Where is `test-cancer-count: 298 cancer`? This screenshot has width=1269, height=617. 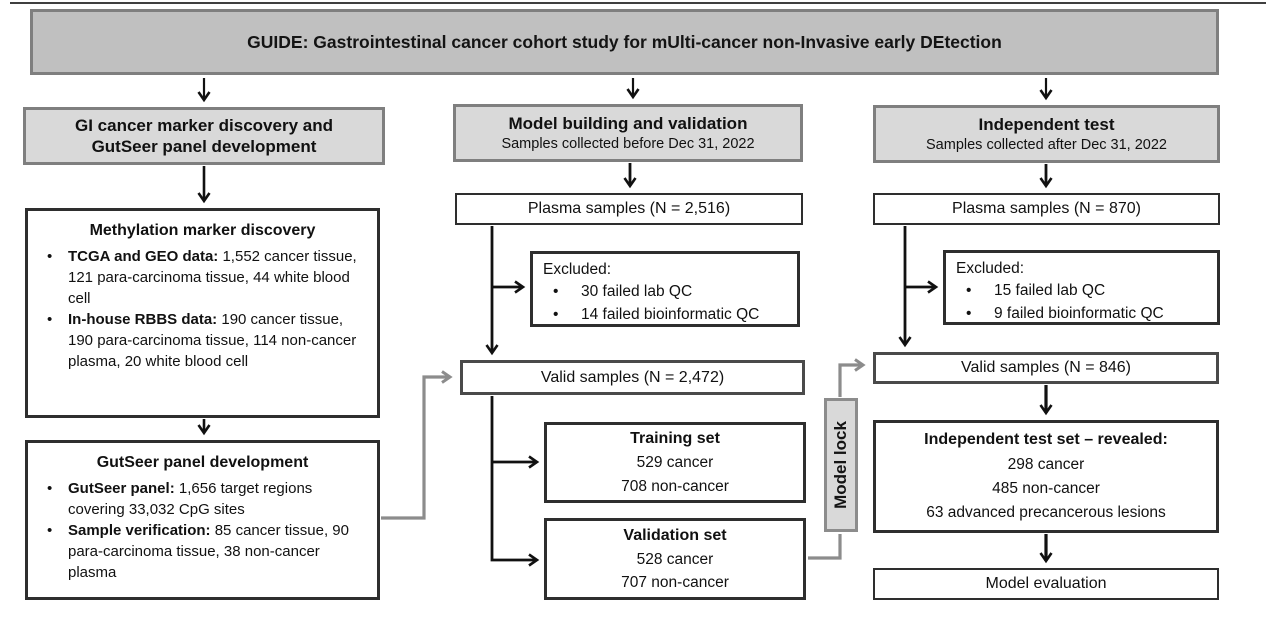 test-cancer-count: 298 cancer is located at coordinates (1046, 464).